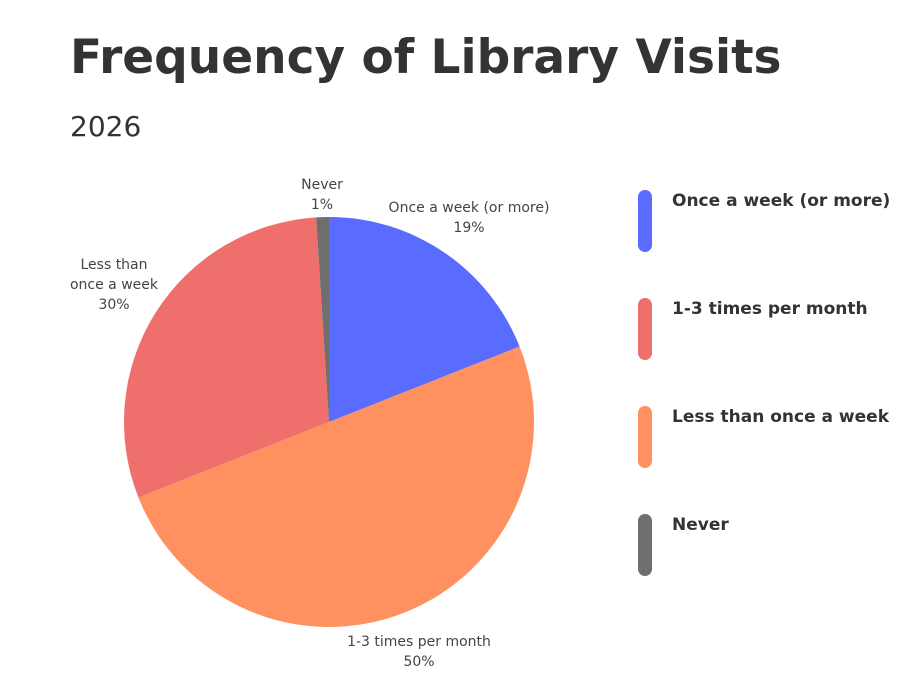  Describe the element at coordinates (419, 652) in the screenshot. I see `slice-label: 1-3 times per month 50%` at that location.